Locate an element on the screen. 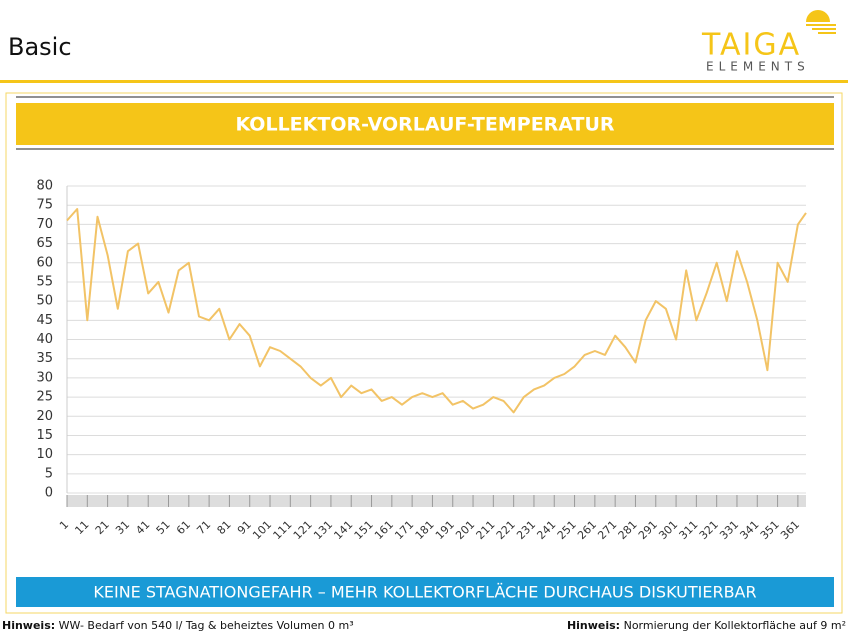  banner-text: KOLLEKTOR-VORLAUF-TEMPERATUR is located at coordinates (424, 125).